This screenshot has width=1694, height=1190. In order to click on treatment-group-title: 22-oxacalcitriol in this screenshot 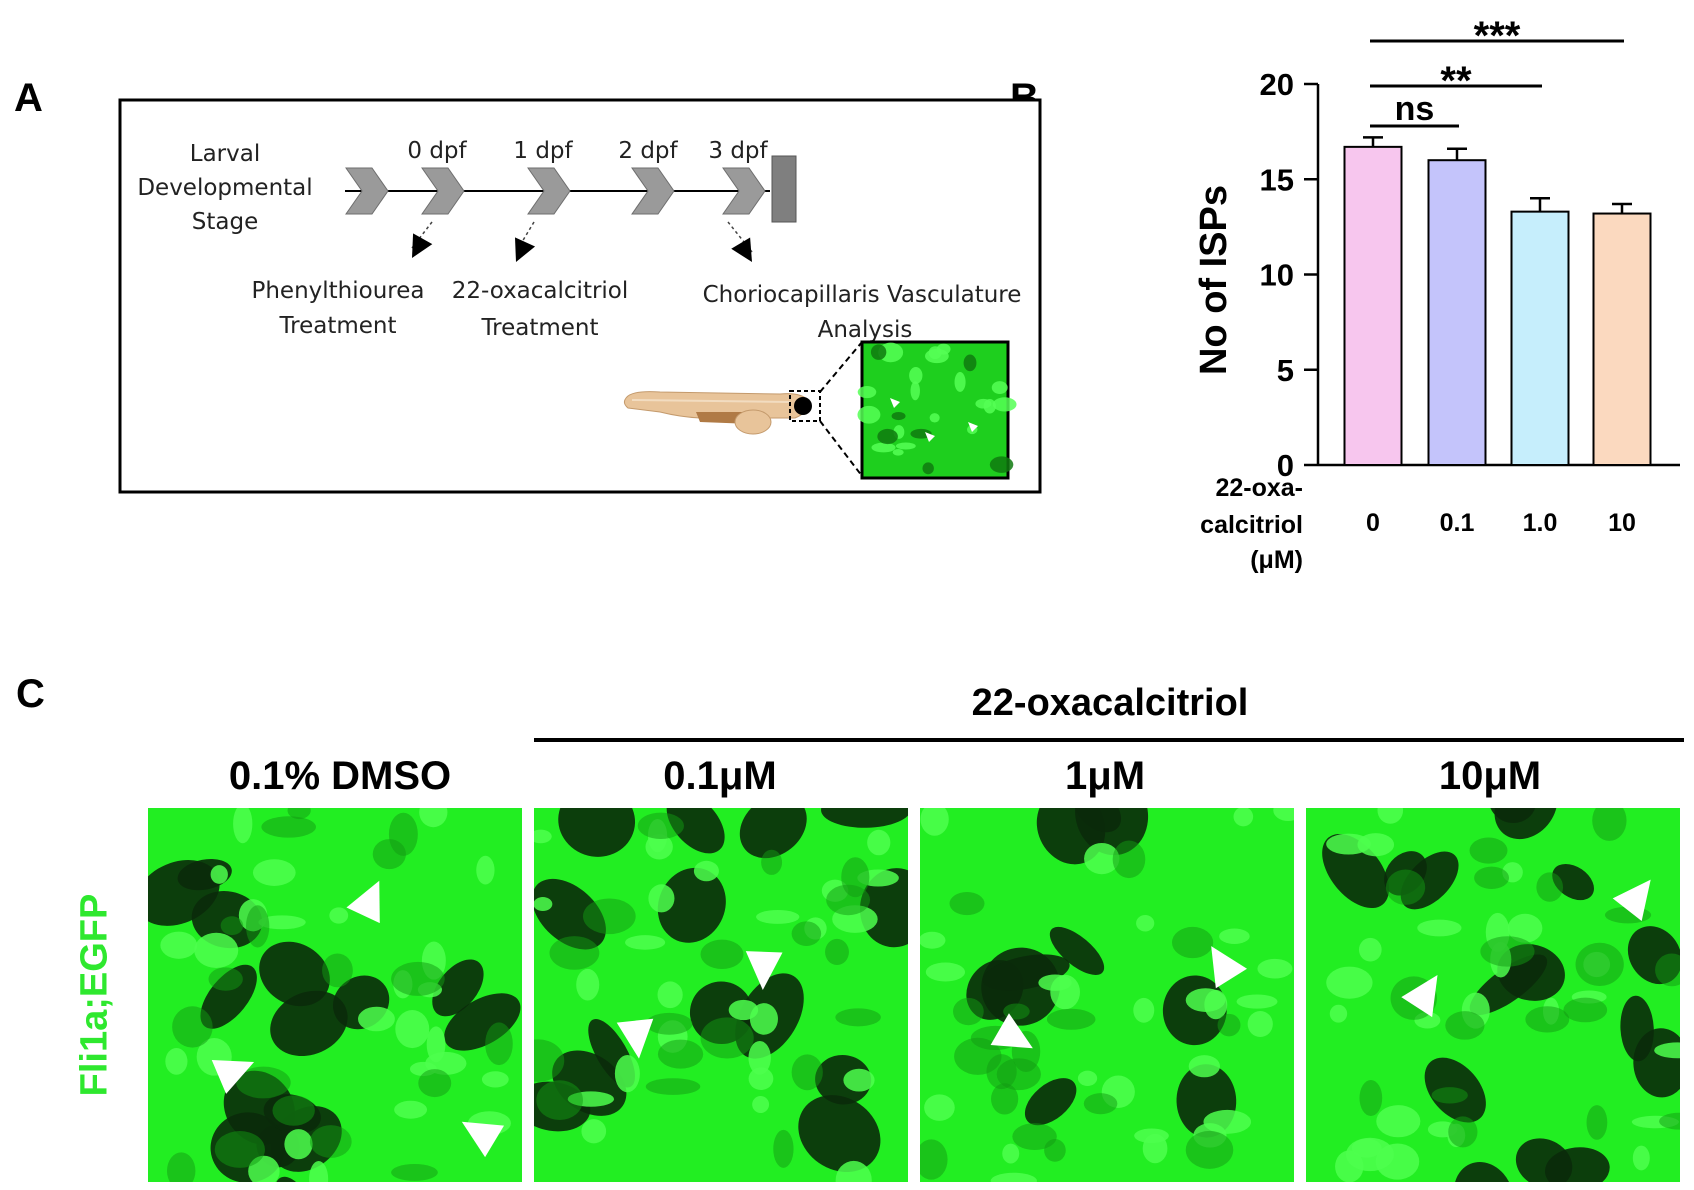, I will do `click(1110, 703)`.